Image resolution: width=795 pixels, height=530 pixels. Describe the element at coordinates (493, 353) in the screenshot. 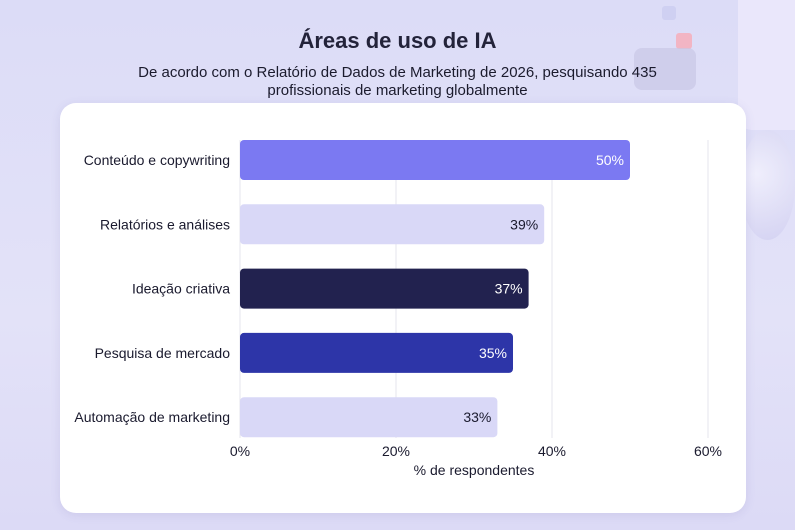

I see `bar-value-label: 35%` at that location.